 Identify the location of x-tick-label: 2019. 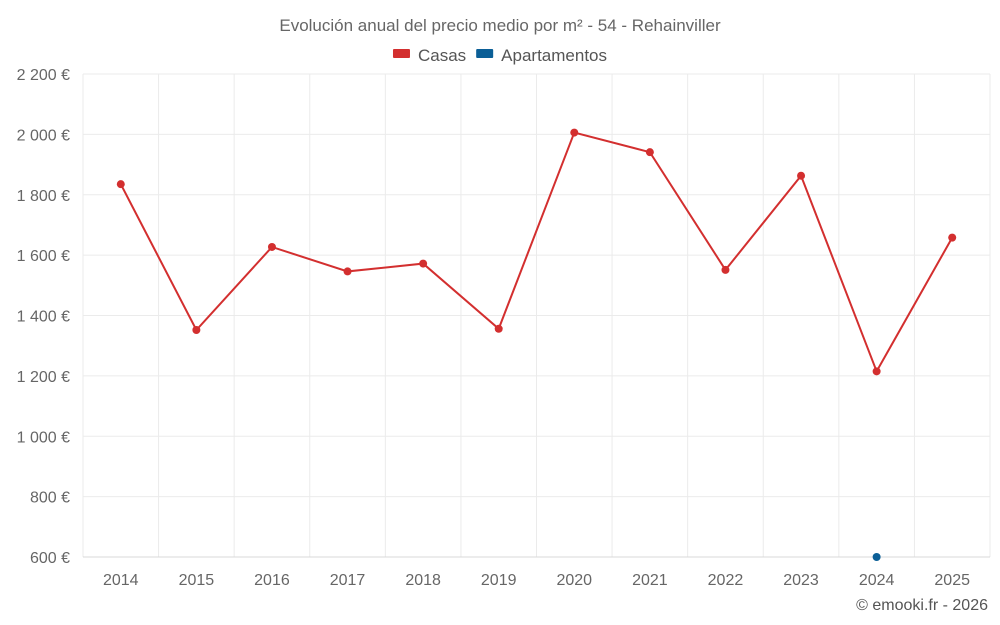
(499, 580).